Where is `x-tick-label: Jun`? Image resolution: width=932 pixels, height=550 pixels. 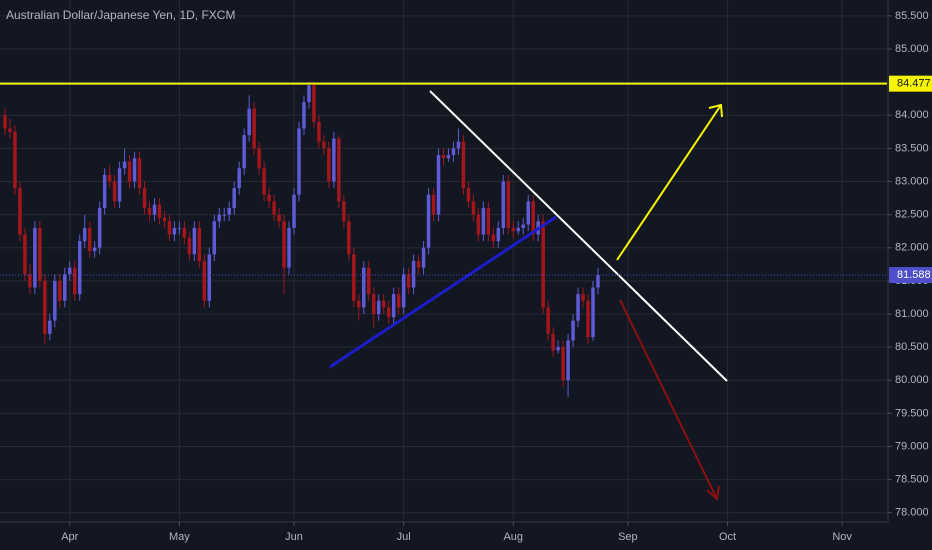 x-tick-label: Jun is located at coordinates (294, 537).